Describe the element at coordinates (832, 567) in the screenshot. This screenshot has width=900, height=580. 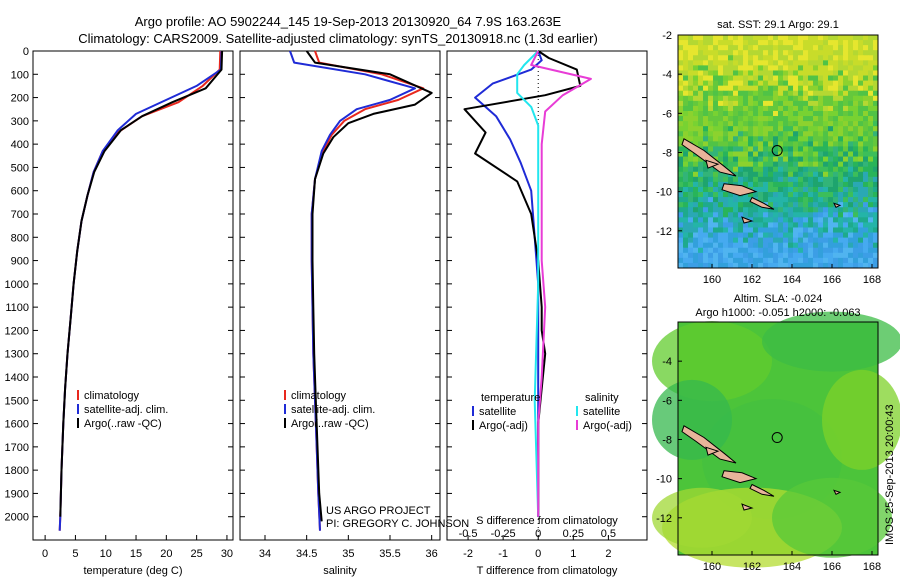
I see `x-tick-label: 166` at that location.